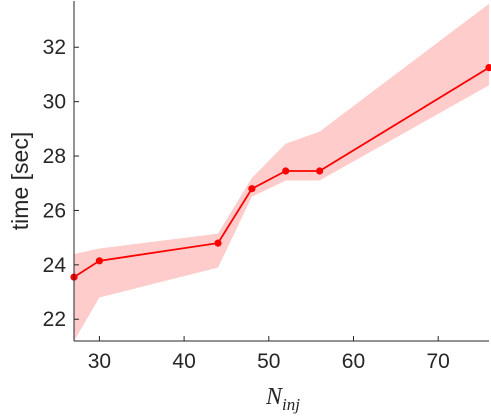 This screenshot has width=491, height=416. Describe the element at coordinates (291, 404) in the screenshot. I see `x-axis-label-subscript: inj` at that location.